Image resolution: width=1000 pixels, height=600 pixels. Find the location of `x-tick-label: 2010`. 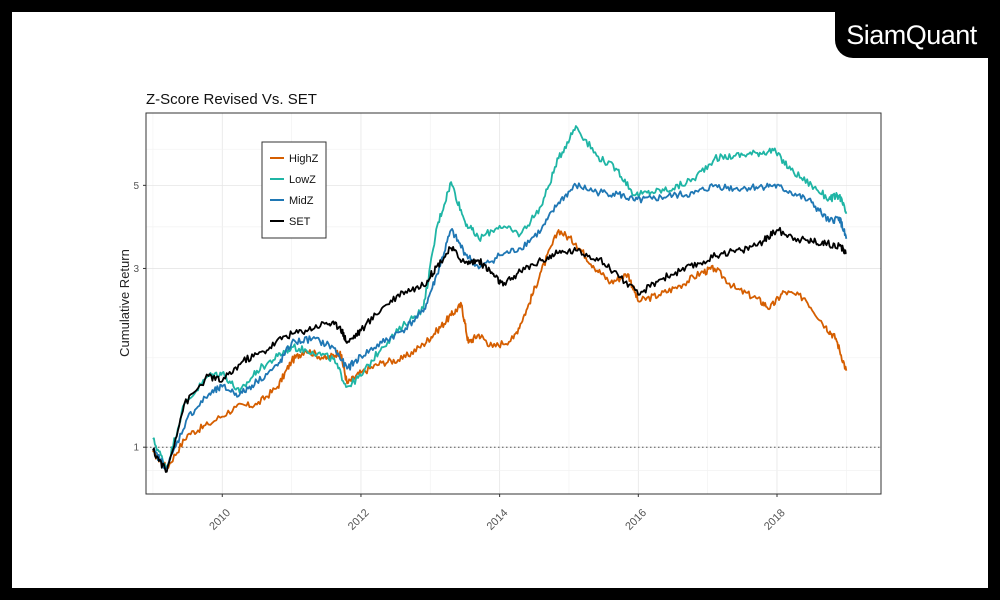

x-tick-label: 2010 is located at coordinates (220, 520).